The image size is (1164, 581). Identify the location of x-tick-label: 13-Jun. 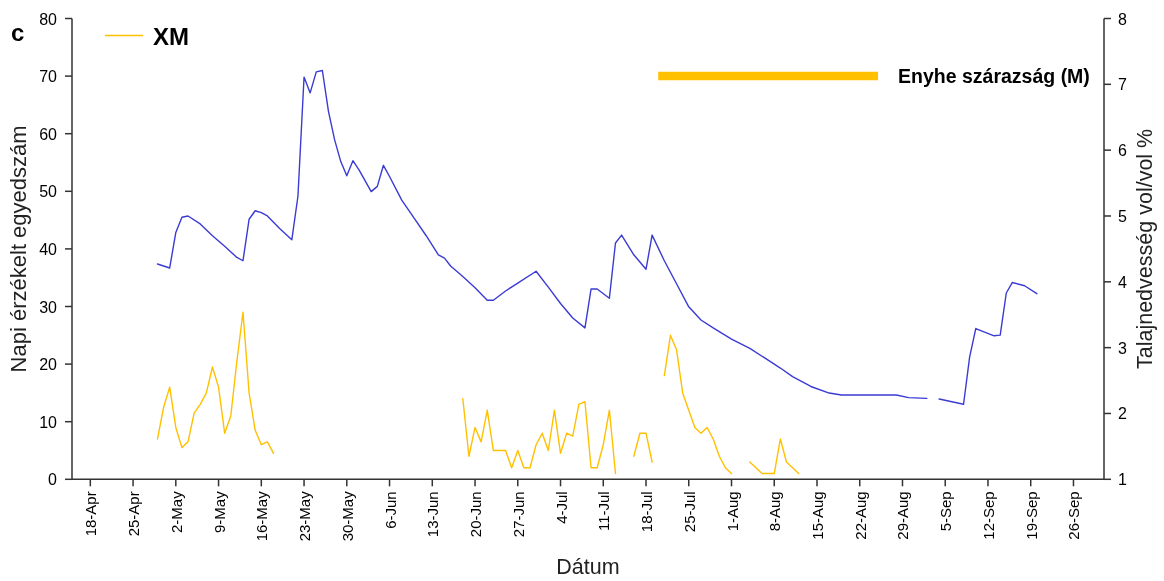
(432, 514).